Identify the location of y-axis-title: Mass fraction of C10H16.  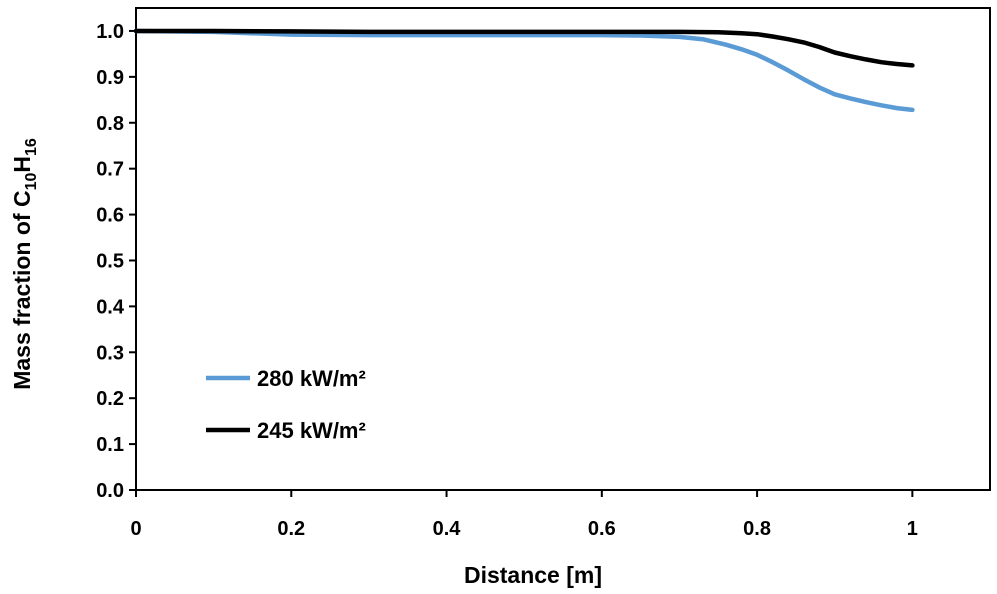
(24, 264).